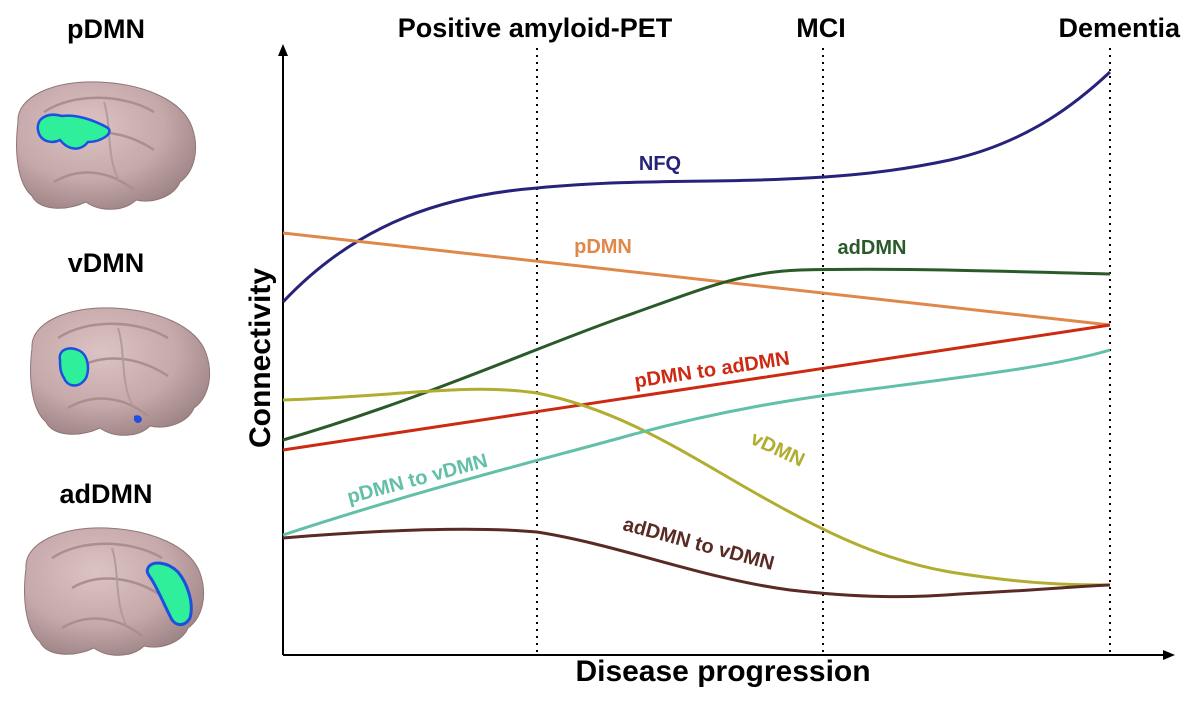 The height and width of the screenshot is (701, 1200). Describe the element at coordinates (722, 671) in the screenshot. I see `x-axis-label: Disease progression` at that location.